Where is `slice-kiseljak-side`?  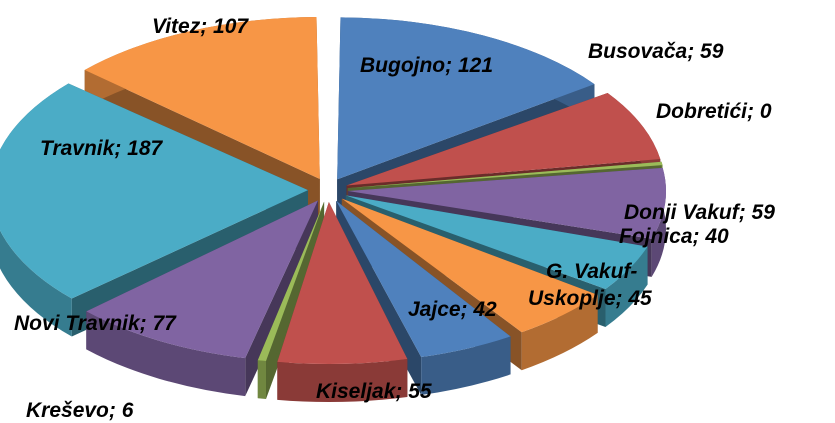
slice-kiseljak-side is located at coordinates (342, 380).